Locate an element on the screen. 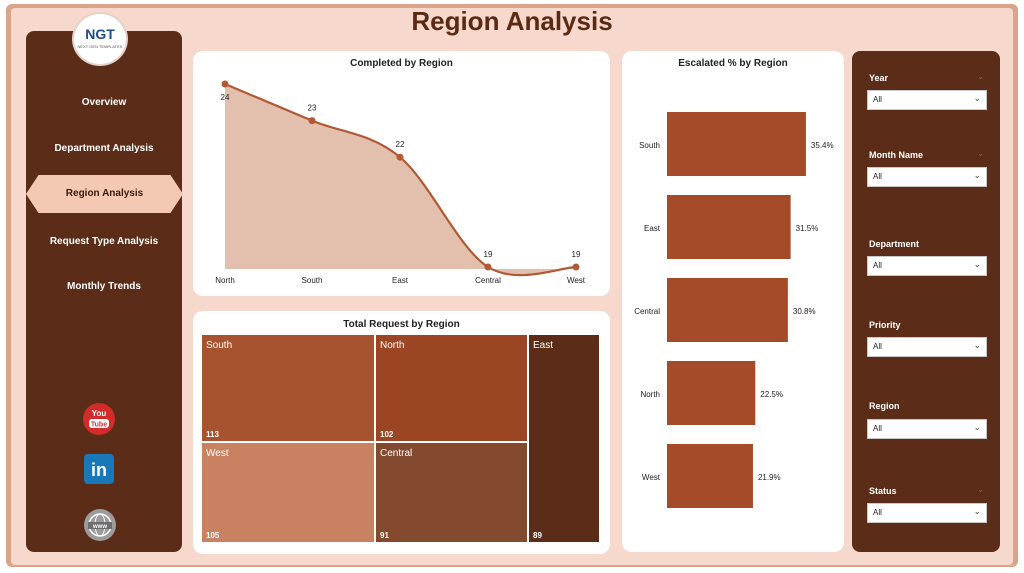 Image resolution: width=1024 pixels, height=573 pixels. logo-subtext: NEXT GEN TEMPLATES is located at coordinates (100, 46).